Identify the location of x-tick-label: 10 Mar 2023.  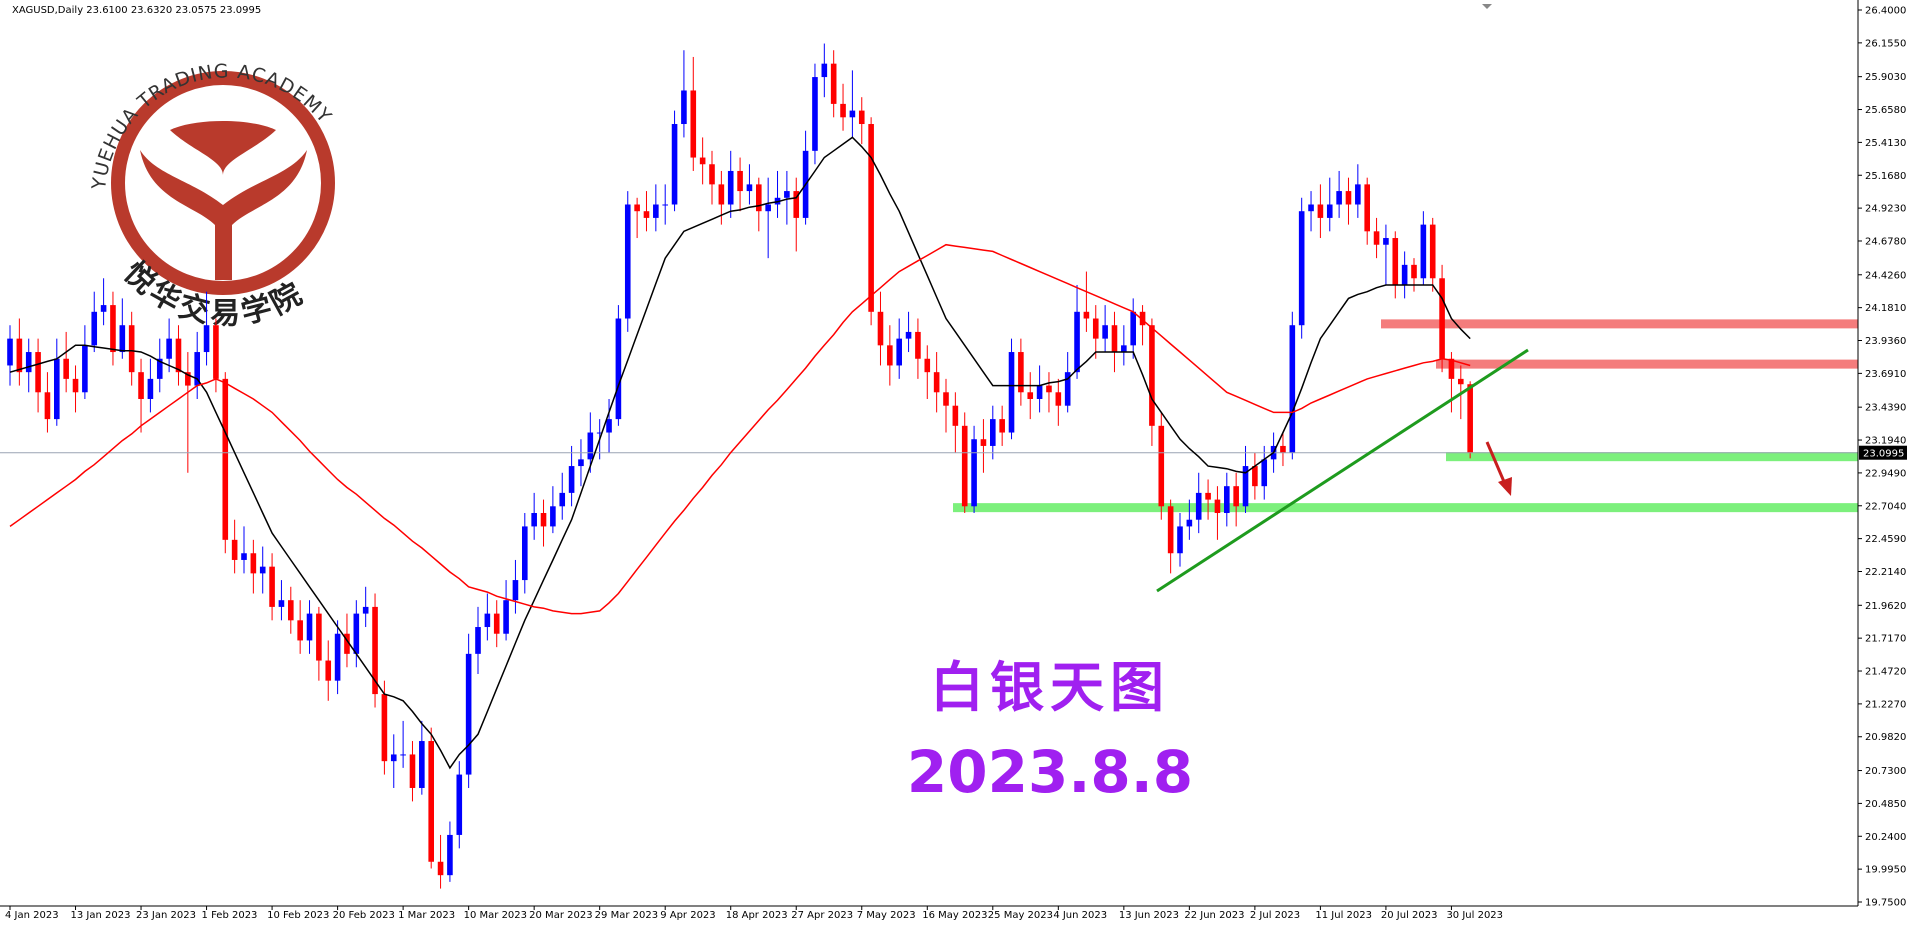
(495, 915).